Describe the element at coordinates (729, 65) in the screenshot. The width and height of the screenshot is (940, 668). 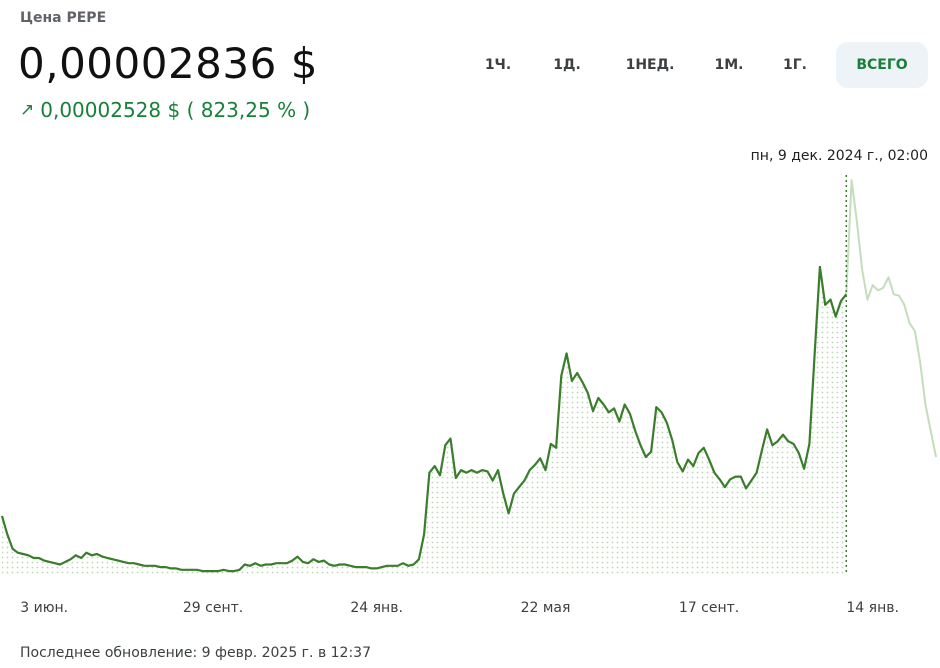
I see `range-1m-button: 1М.` at that location.